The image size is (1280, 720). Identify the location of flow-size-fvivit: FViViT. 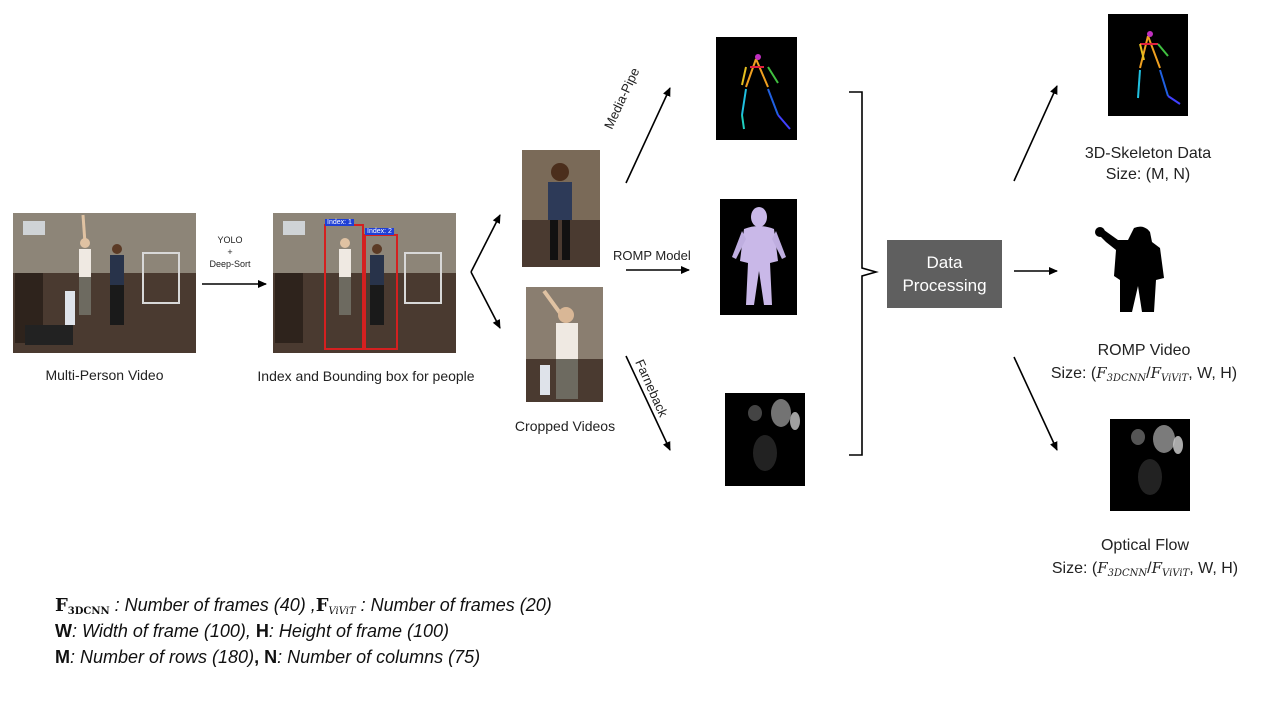
(1170, 569).